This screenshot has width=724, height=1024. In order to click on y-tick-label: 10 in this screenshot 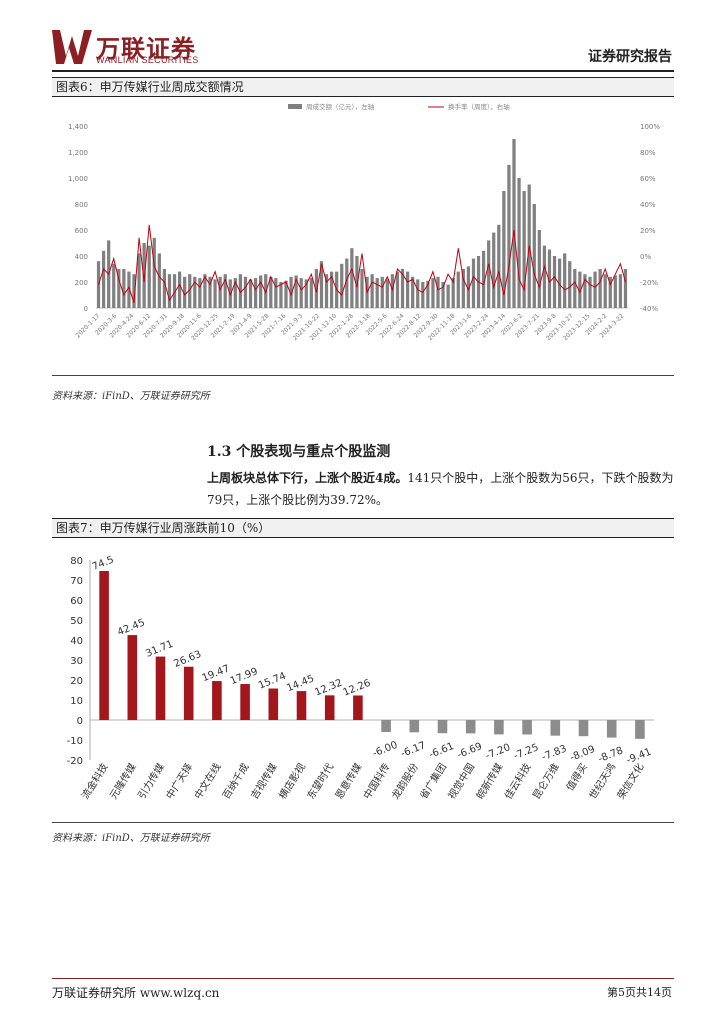, I will do `click(76, 701)`.